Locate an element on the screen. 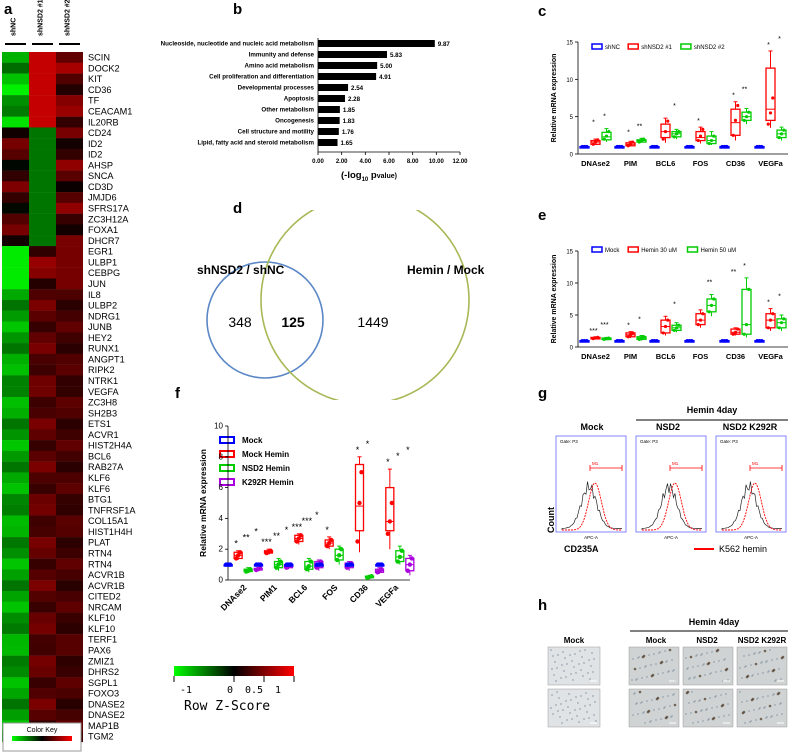  go-category-label: Developmental processes is located at coordinates (276, 88).